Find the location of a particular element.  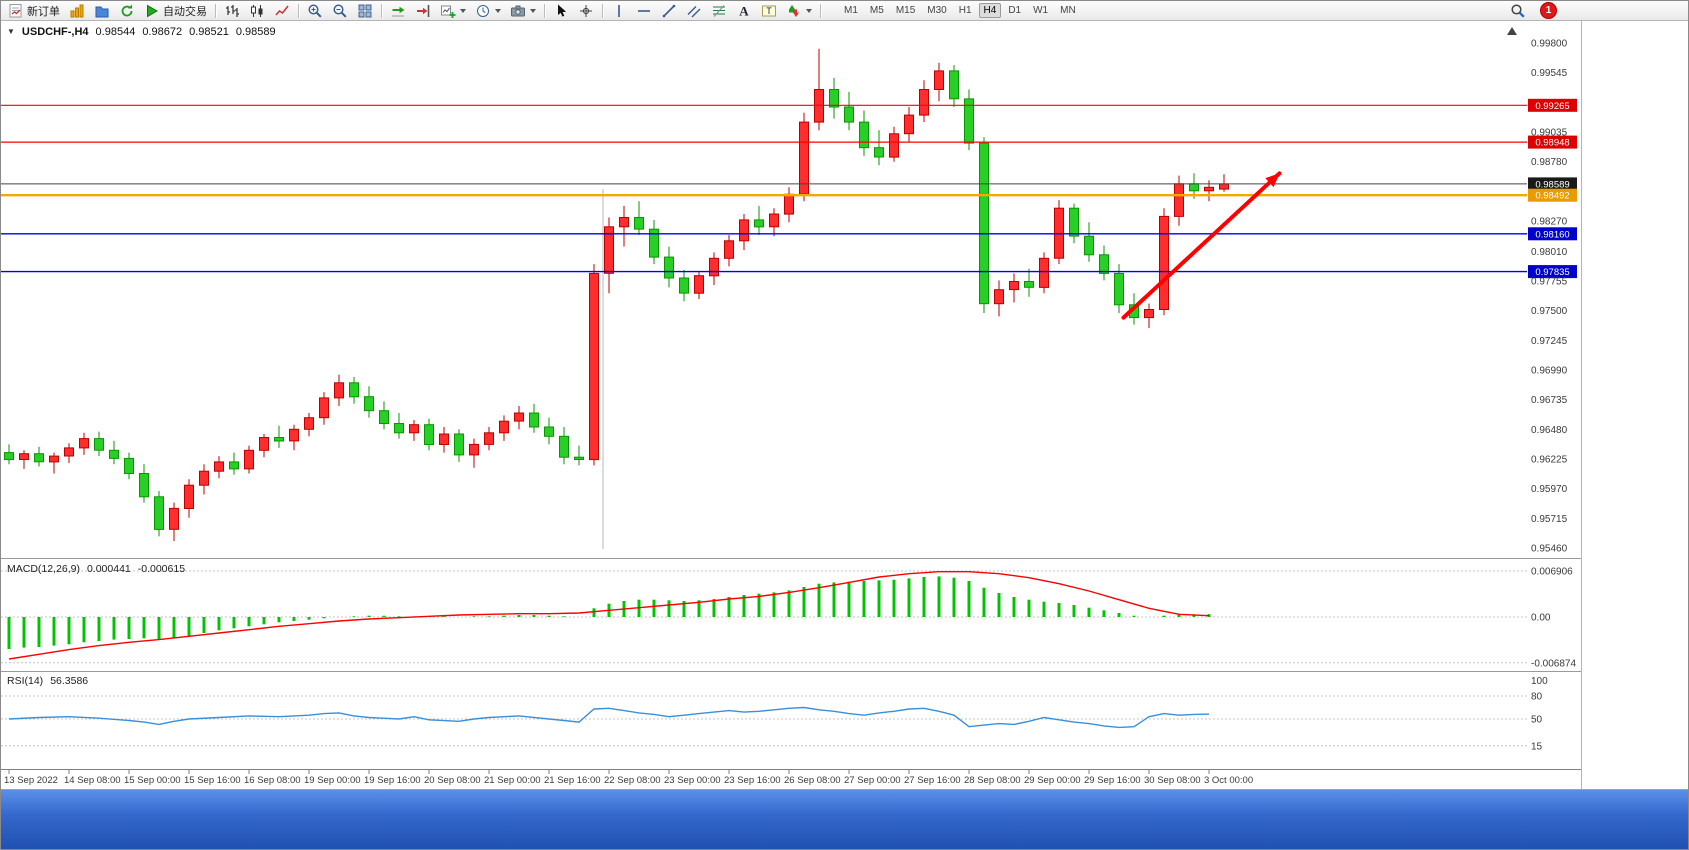

trendline-icon is located at coordinates (669, 10).